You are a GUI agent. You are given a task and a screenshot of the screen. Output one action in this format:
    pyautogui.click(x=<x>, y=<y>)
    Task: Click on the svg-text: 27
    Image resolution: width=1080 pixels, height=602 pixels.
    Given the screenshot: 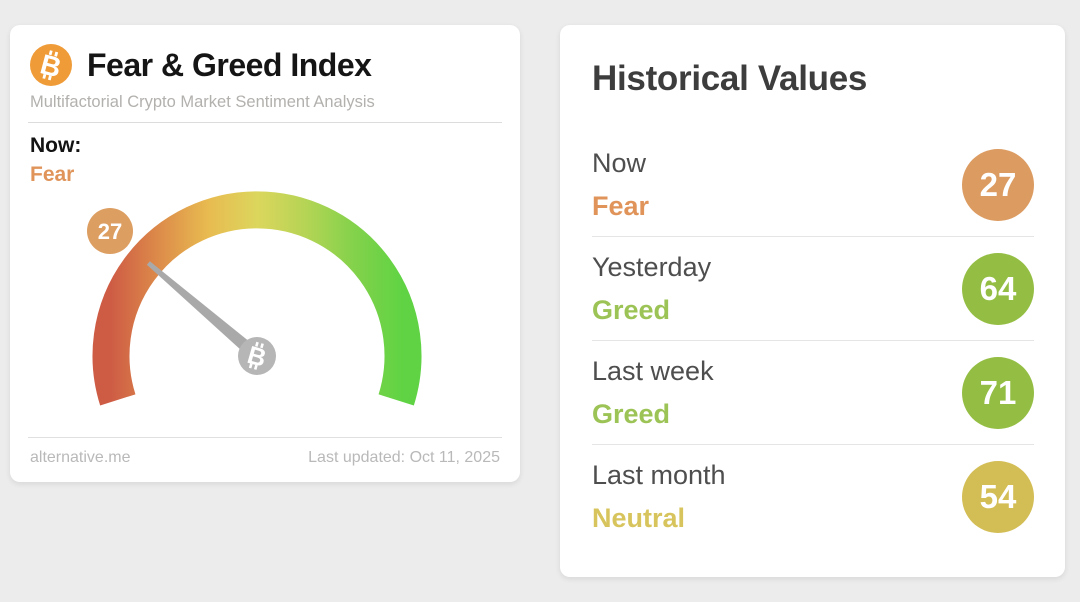 What is the action you would take?
    pyautogui.click(x=110, y=231)
    